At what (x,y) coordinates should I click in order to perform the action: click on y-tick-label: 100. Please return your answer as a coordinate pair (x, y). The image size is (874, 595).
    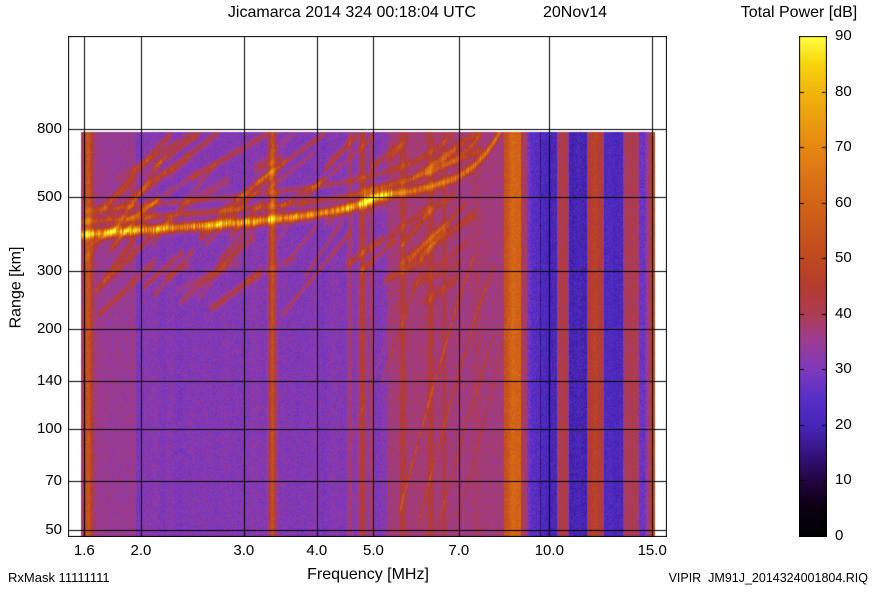
    Looking at the image, I should click on (49, 429).